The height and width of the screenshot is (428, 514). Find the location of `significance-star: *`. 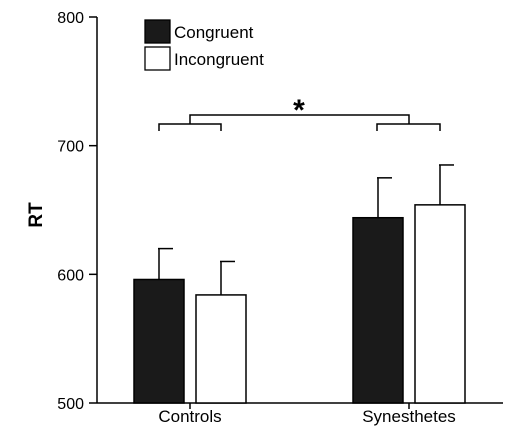

significance-star: * is located at coordinates (299, 110).